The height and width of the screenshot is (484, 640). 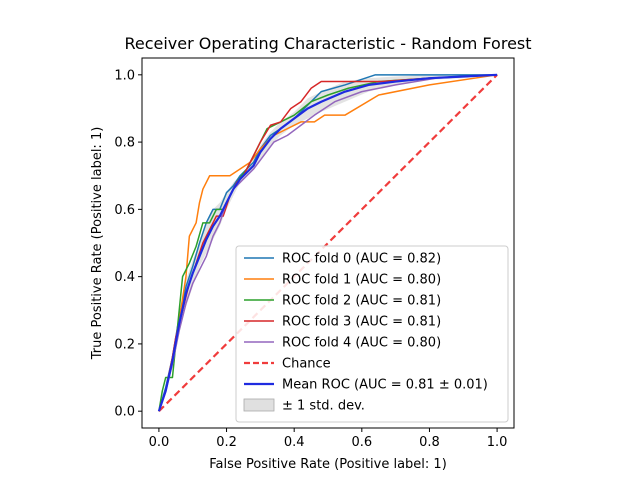 What do you see at coordinates (124, 344) in the screenshot?
I see `y-tick-label: 0.2` at bounding box center [124, 344].